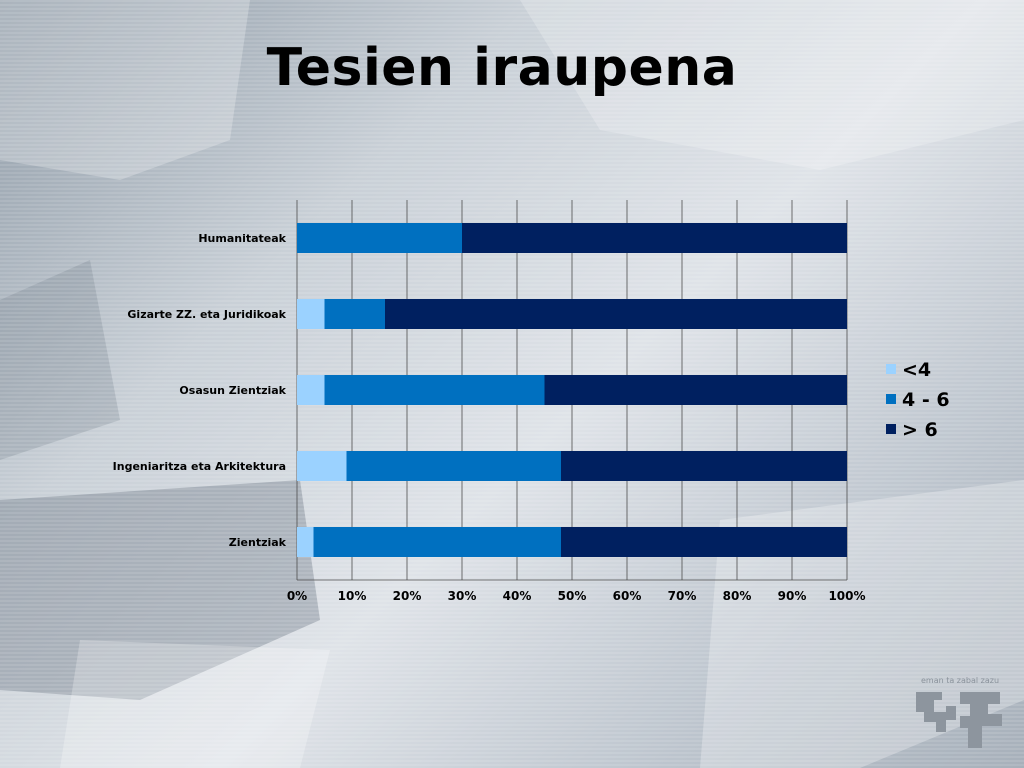  What do you see at coordinates (960, 680) in the screenshot?
I see `logo-motto: eman ta zabal zazu` at bounding box center [960, 680].